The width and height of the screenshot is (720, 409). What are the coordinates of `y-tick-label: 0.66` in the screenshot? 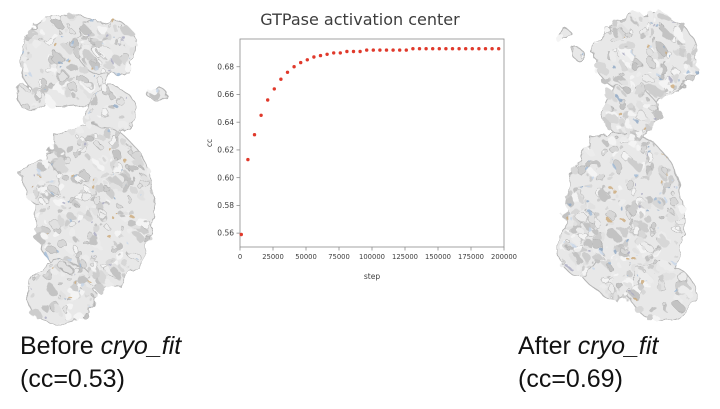 It's located at (225, 94).